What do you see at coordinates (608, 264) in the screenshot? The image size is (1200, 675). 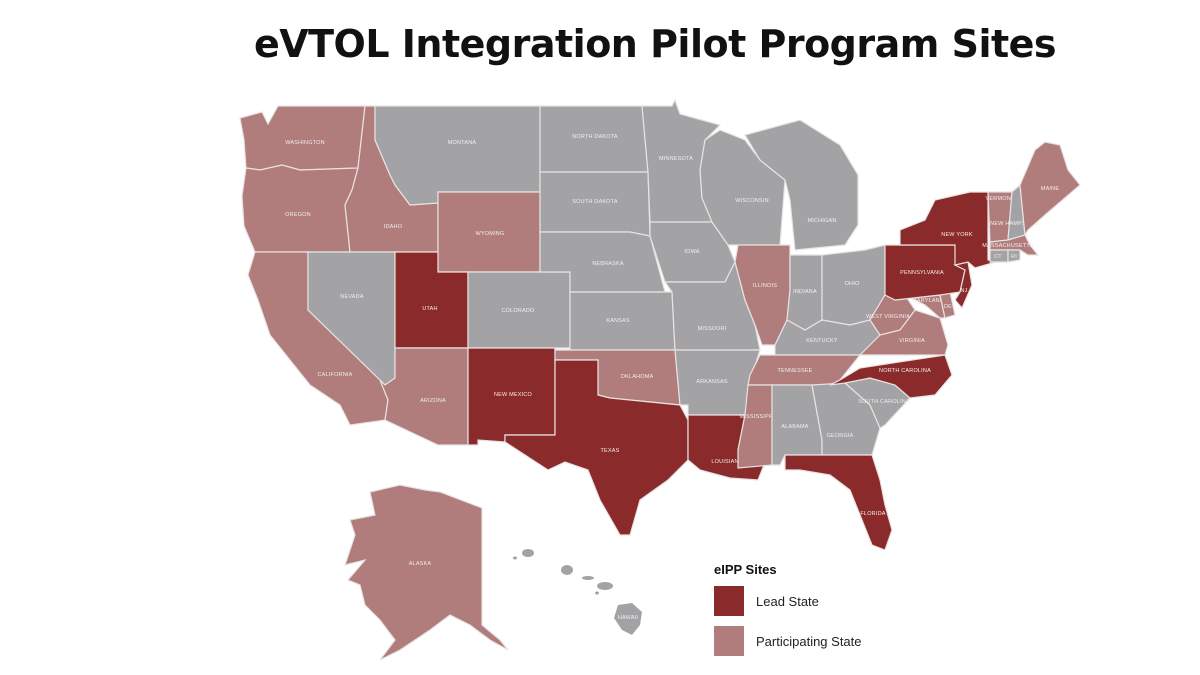 I see `state-label-nebraska: NEBRASKA` at bounding box center [608, 264].